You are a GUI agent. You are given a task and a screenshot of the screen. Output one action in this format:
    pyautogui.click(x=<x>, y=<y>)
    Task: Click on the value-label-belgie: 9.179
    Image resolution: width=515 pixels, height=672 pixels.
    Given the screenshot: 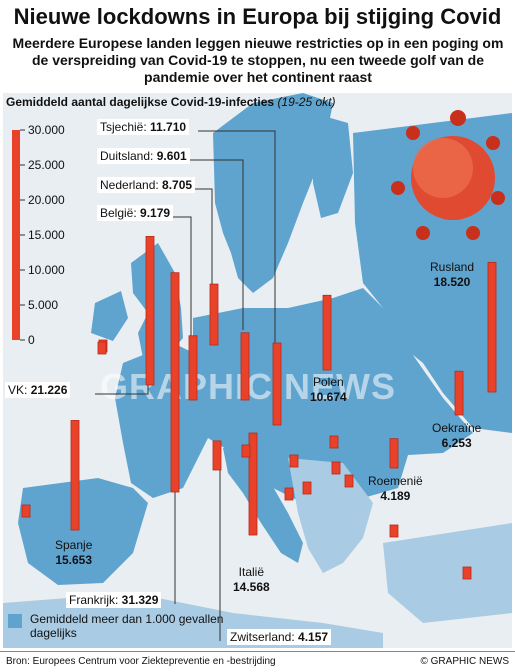 What is the action you would take?
    pyautogui.click(x=155, y=213)
    